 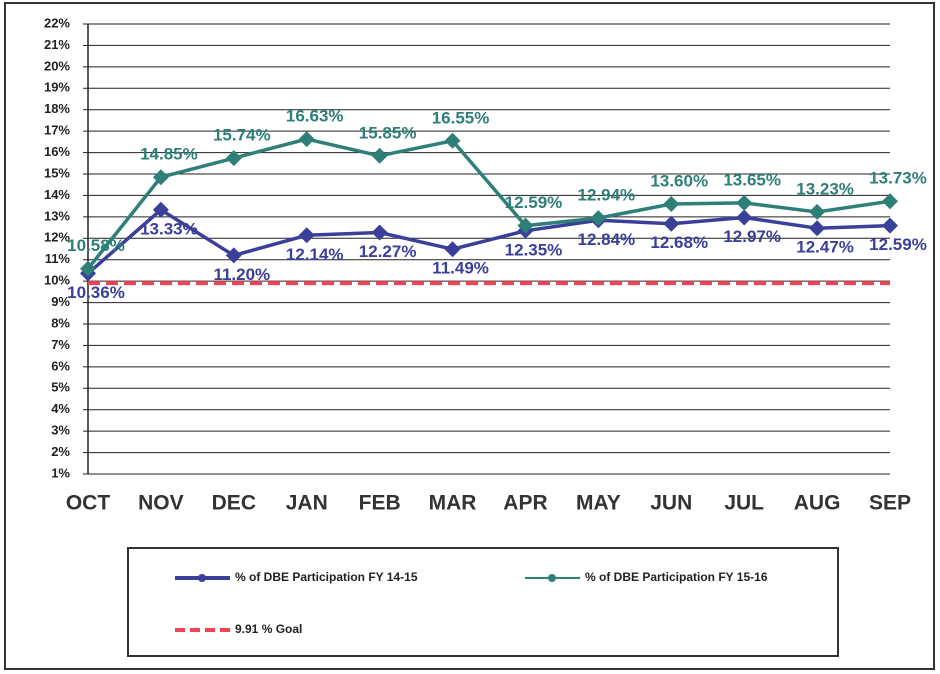 I want to click on value-label: 12.14%, so click(x=315, y=254).